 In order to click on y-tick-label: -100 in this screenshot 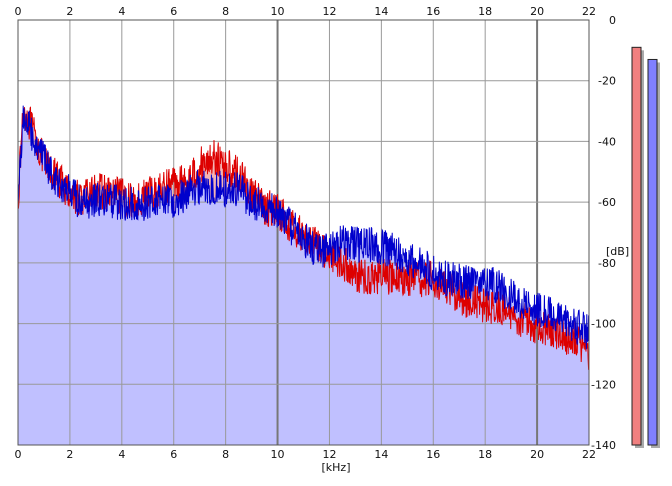, I will do `click(603, 324)`.